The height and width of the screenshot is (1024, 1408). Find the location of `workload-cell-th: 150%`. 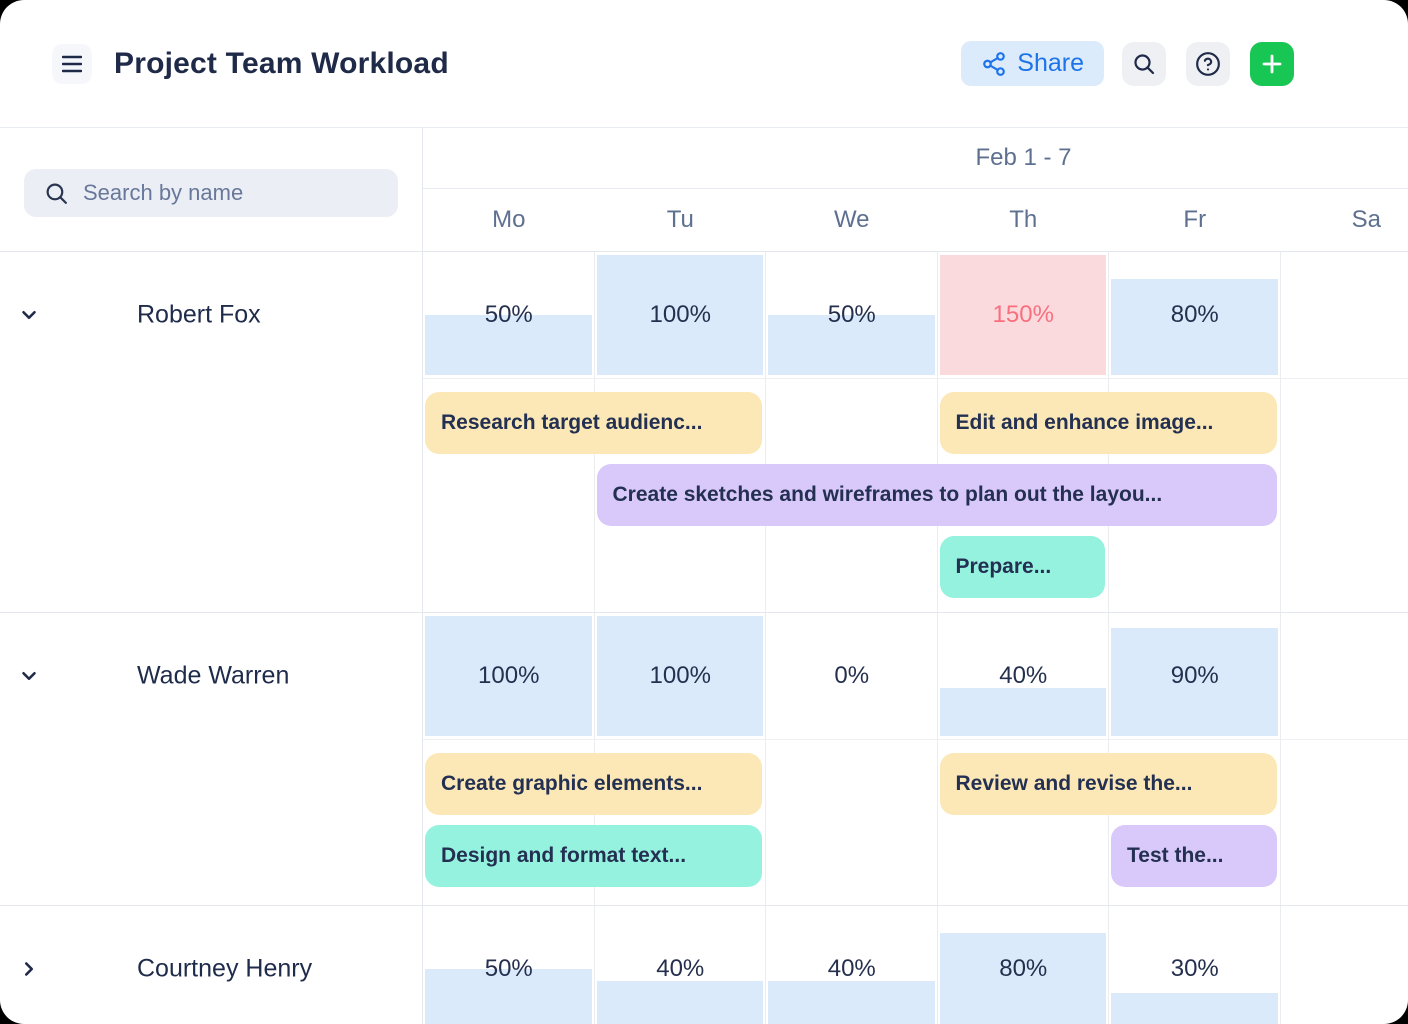

workload-cell-th: 150% is located at coordinates (1024, 315).